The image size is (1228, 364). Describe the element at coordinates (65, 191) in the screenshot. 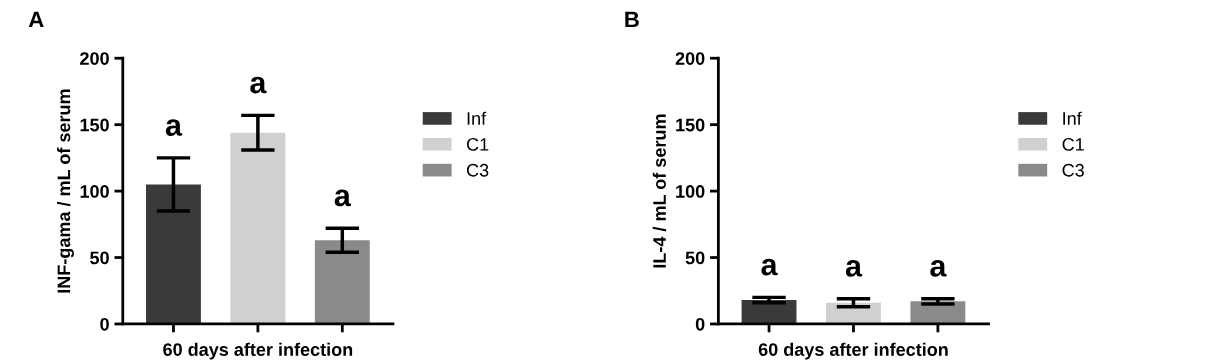

I see `y-axis-title: INF-gama / mL of serum` at that location.